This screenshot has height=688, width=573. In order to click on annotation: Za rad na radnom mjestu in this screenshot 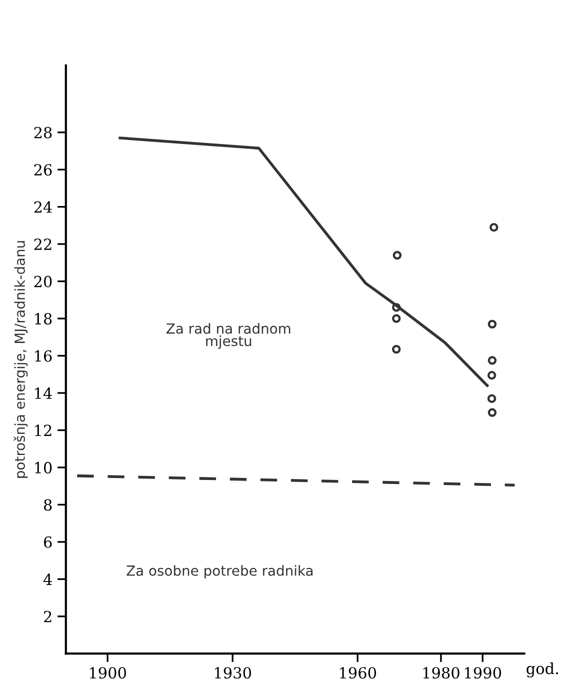, I will do `click(228, 336)`.